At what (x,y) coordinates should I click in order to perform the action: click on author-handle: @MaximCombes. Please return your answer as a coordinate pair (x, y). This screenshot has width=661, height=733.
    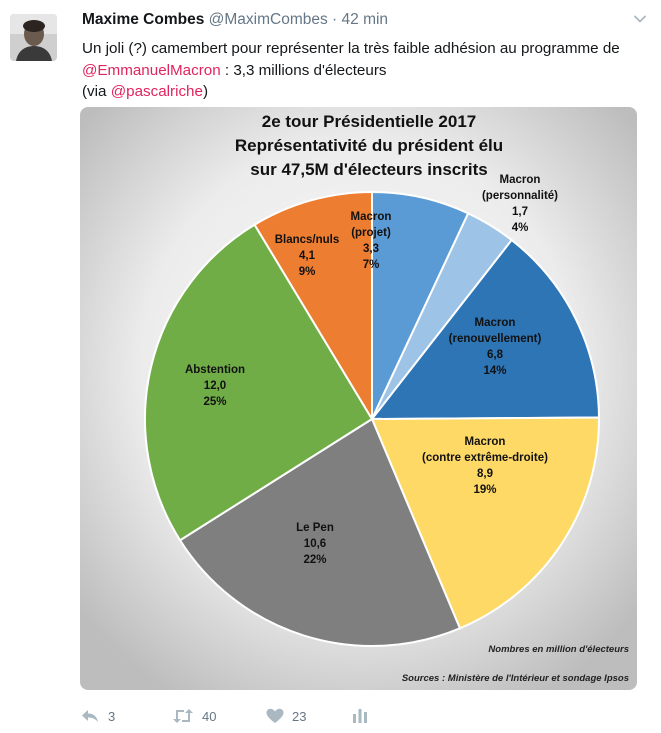
    Looking at the image, I should click on (268, 19).